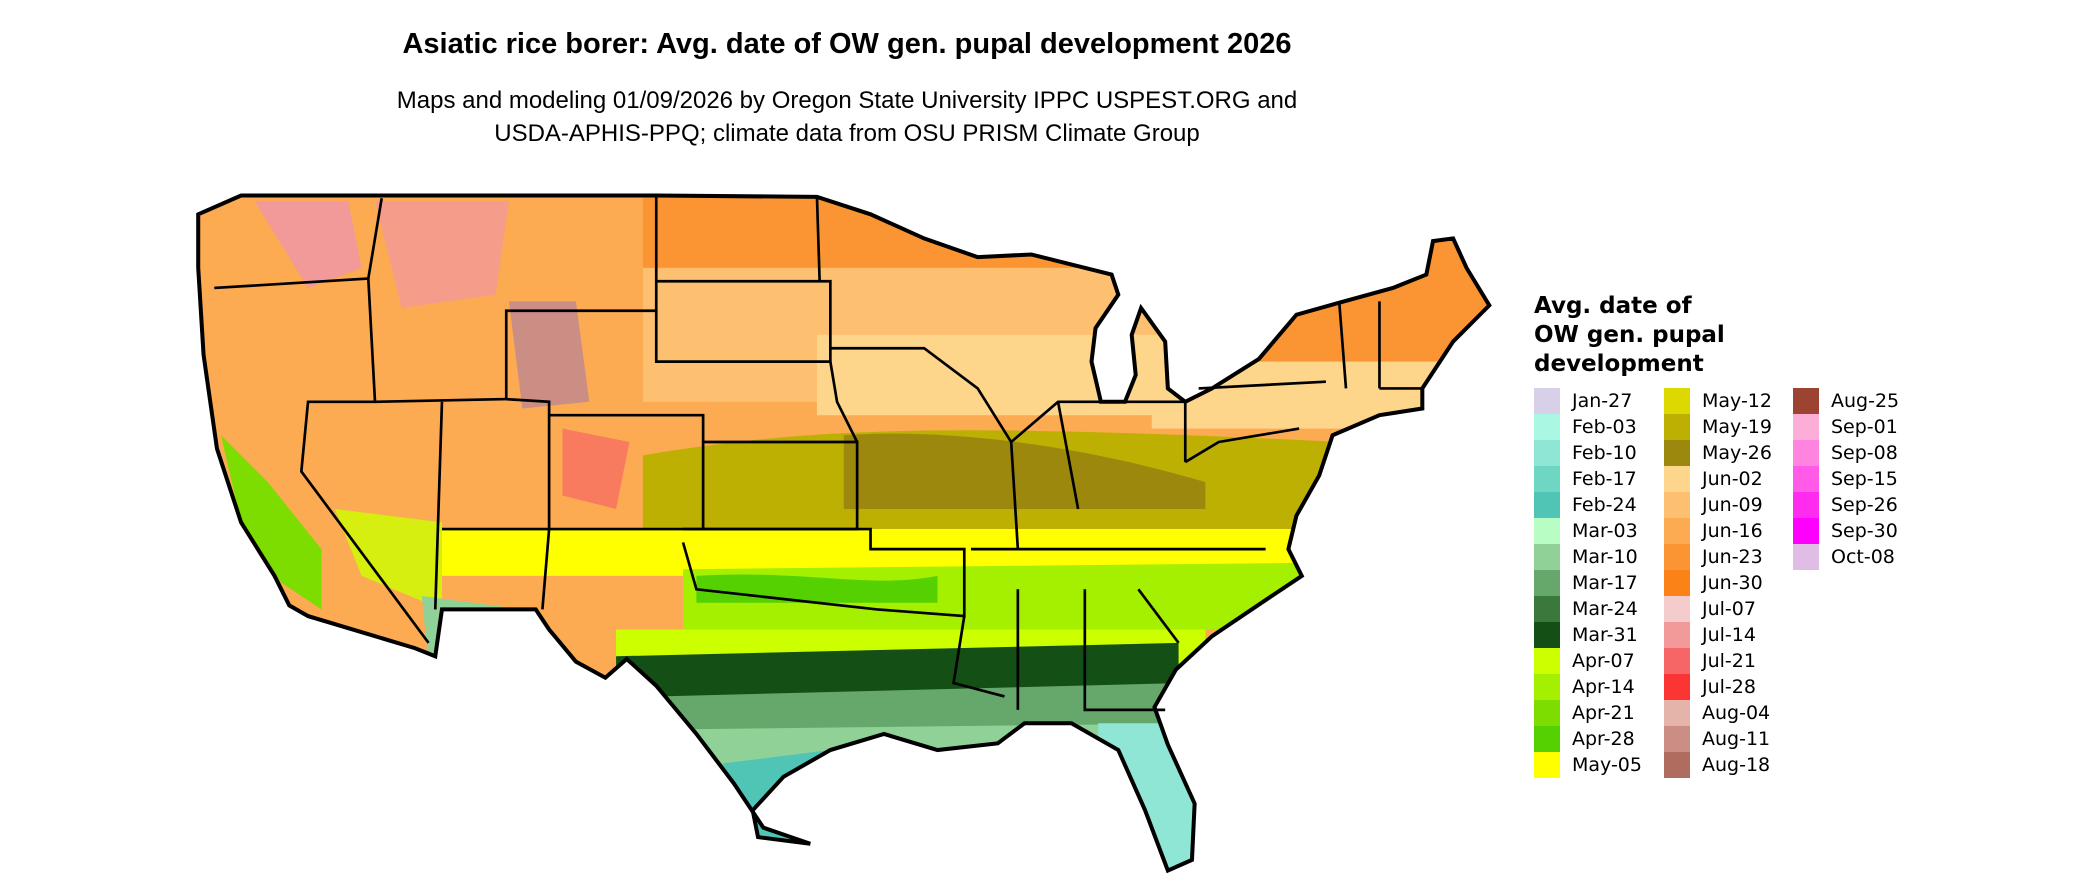  I want to click on legend-label: Mar-10, so click(1605, 557).